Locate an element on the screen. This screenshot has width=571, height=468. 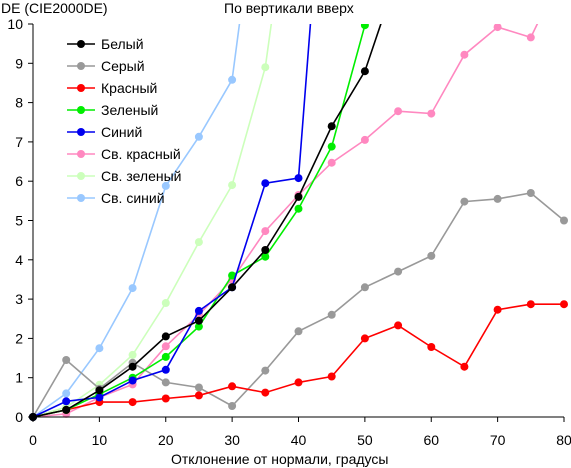
y-tick-label: 3 is located at coordinates (19, 299).